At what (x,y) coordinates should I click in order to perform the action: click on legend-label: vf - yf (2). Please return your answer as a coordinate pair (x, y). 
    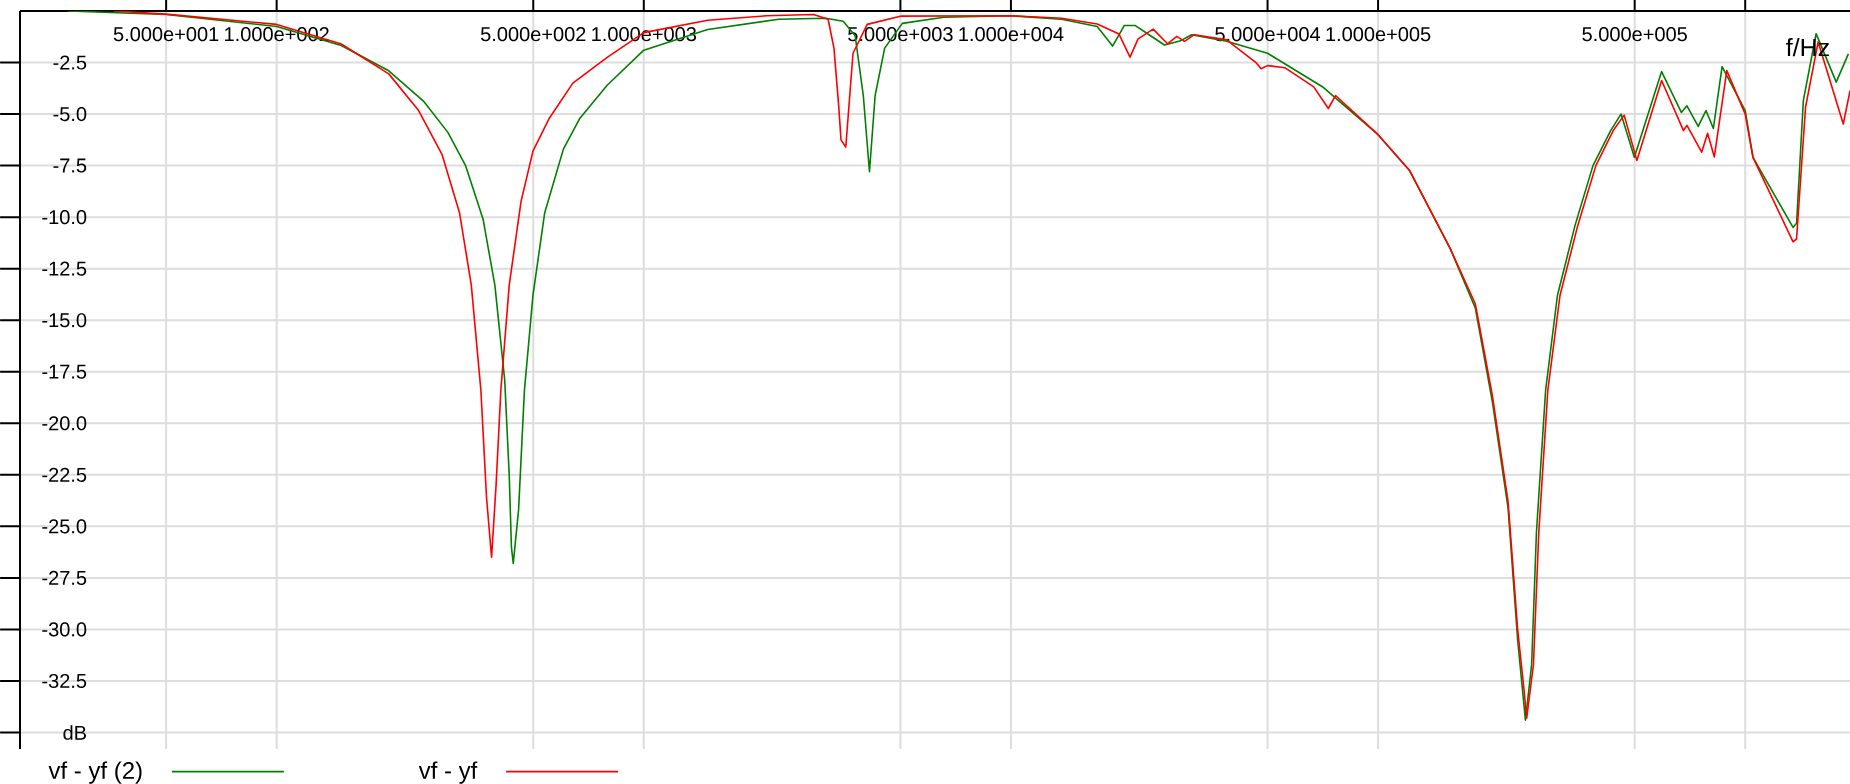
    Looking at the image, I should click on (95, 772).